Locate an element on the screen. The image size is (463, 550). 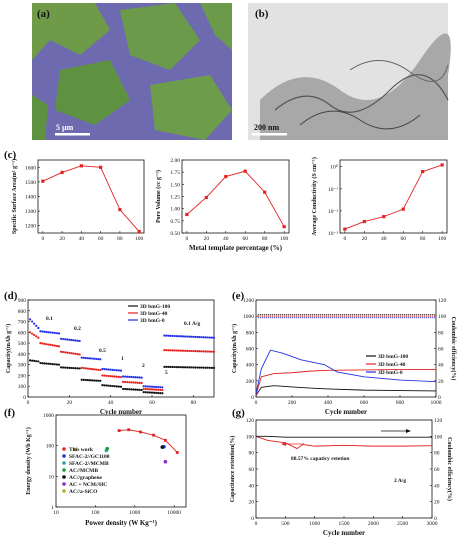
x-axis-title: Cycle number is located at coordinates (121, 412).